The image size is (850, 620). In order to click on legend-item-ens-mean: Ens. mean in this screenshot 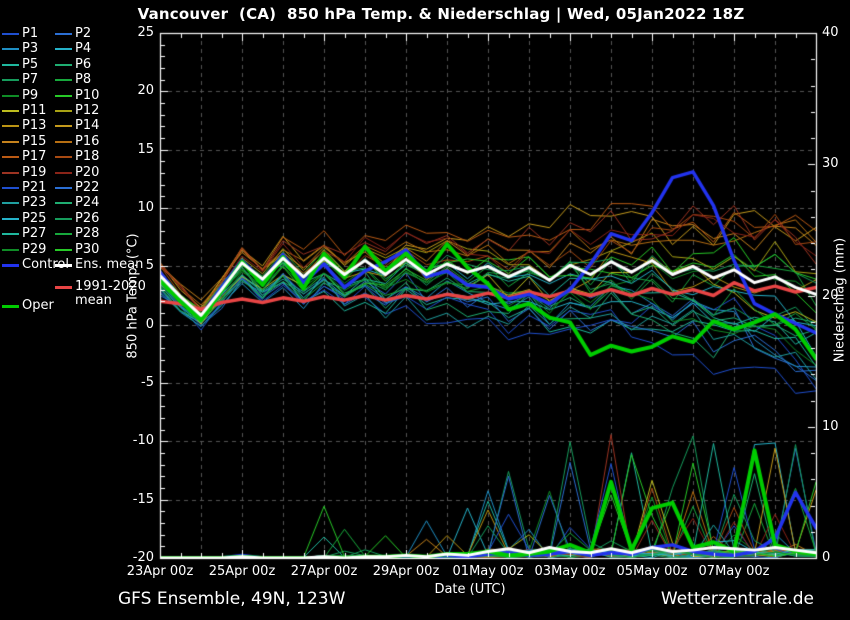, I will do `click(99, 265)`.